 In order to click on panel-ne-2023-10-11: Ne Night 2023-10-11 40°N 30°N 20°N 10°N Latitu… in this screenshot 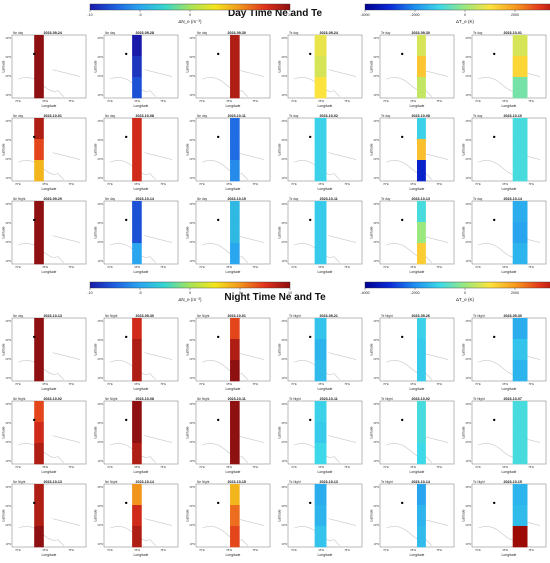, I will do `click(228, 435)`.